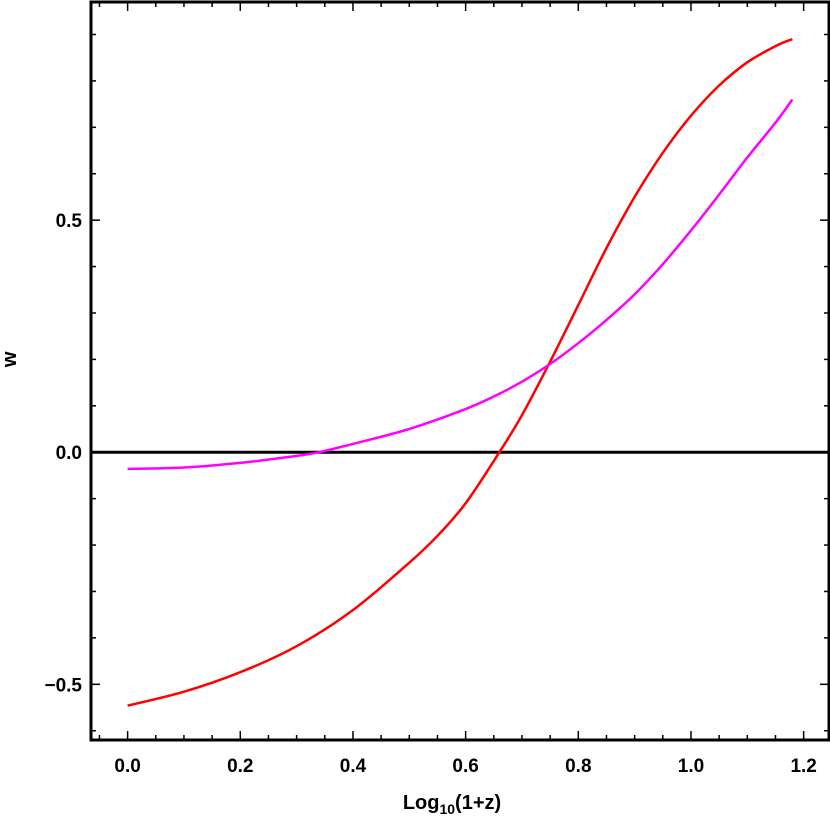  What do you see at coordinates (63, 685) in the screenshot?
I see `y-tick-label: −0.5` at bounding box center [63, 685].